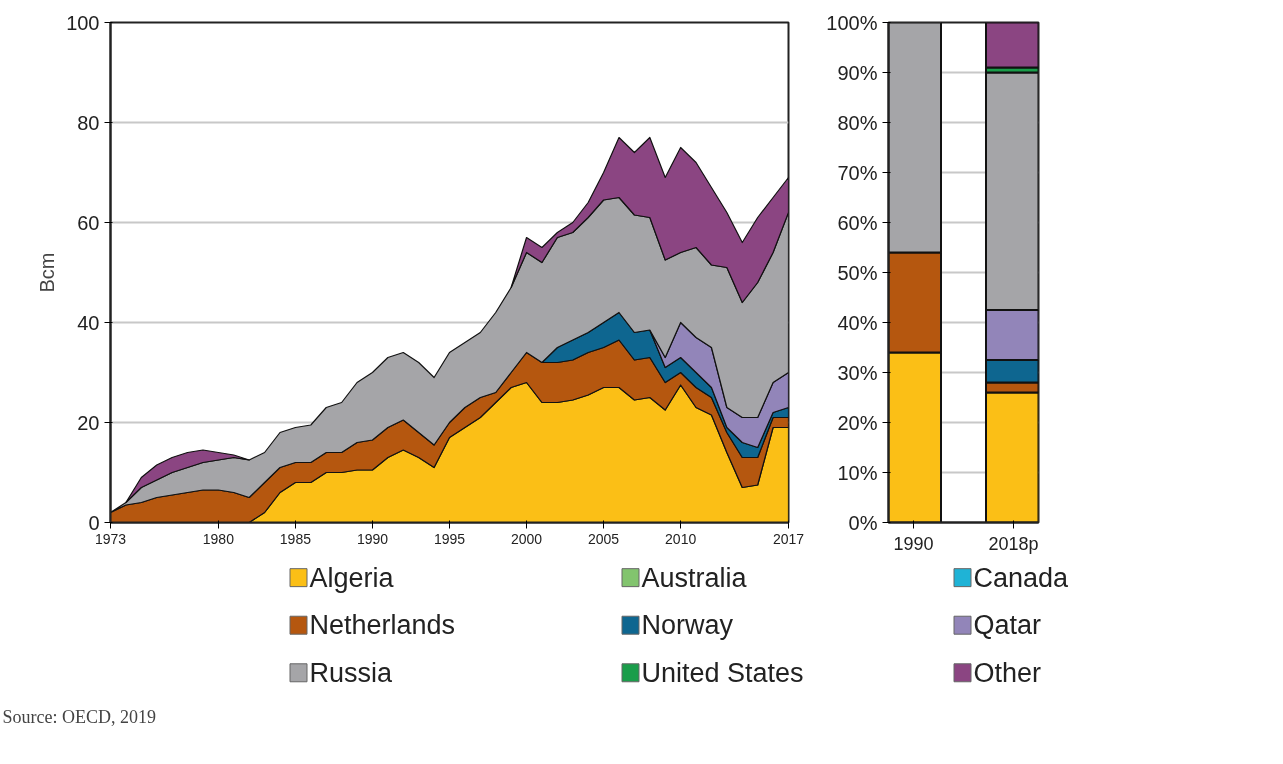 The width and height of the screenshot is (1283, 764). What do you see at coordinates (1013, 543) in the screenshot?
I see `x-tick-label: 2018p` at bounding box center [1013, 543].